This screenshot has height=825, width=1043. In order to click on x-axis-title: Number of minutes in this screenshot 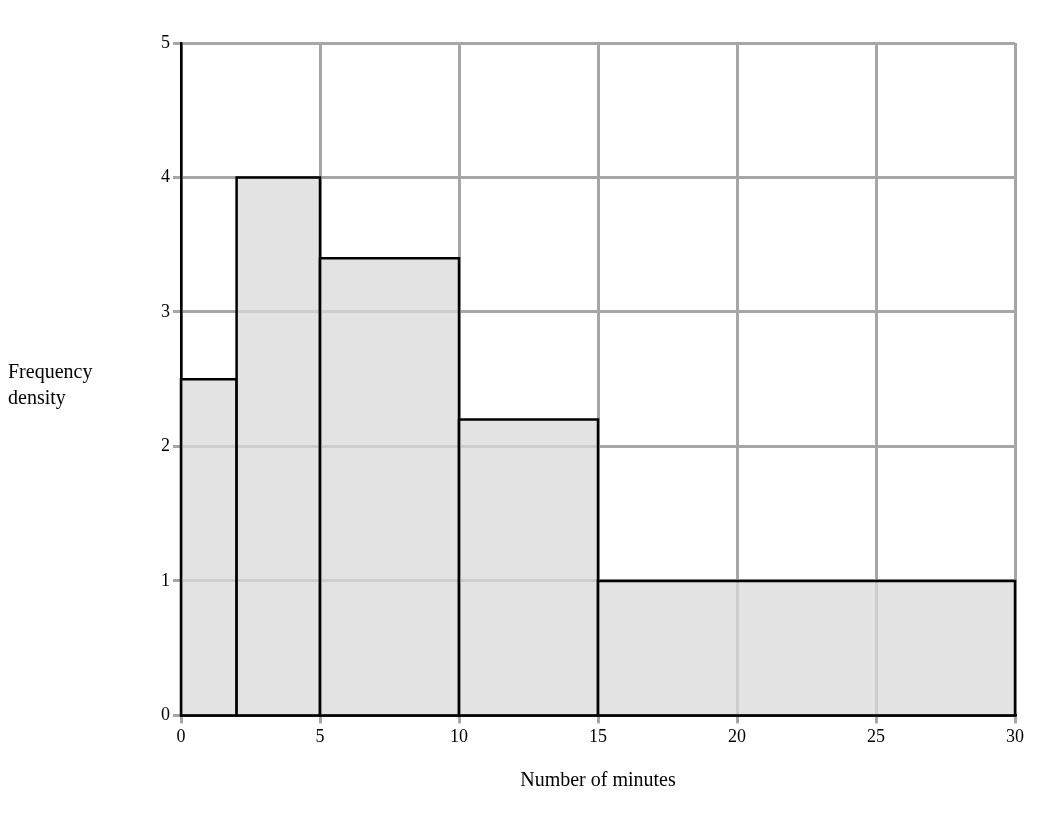, I will do `click(598, 779)`.